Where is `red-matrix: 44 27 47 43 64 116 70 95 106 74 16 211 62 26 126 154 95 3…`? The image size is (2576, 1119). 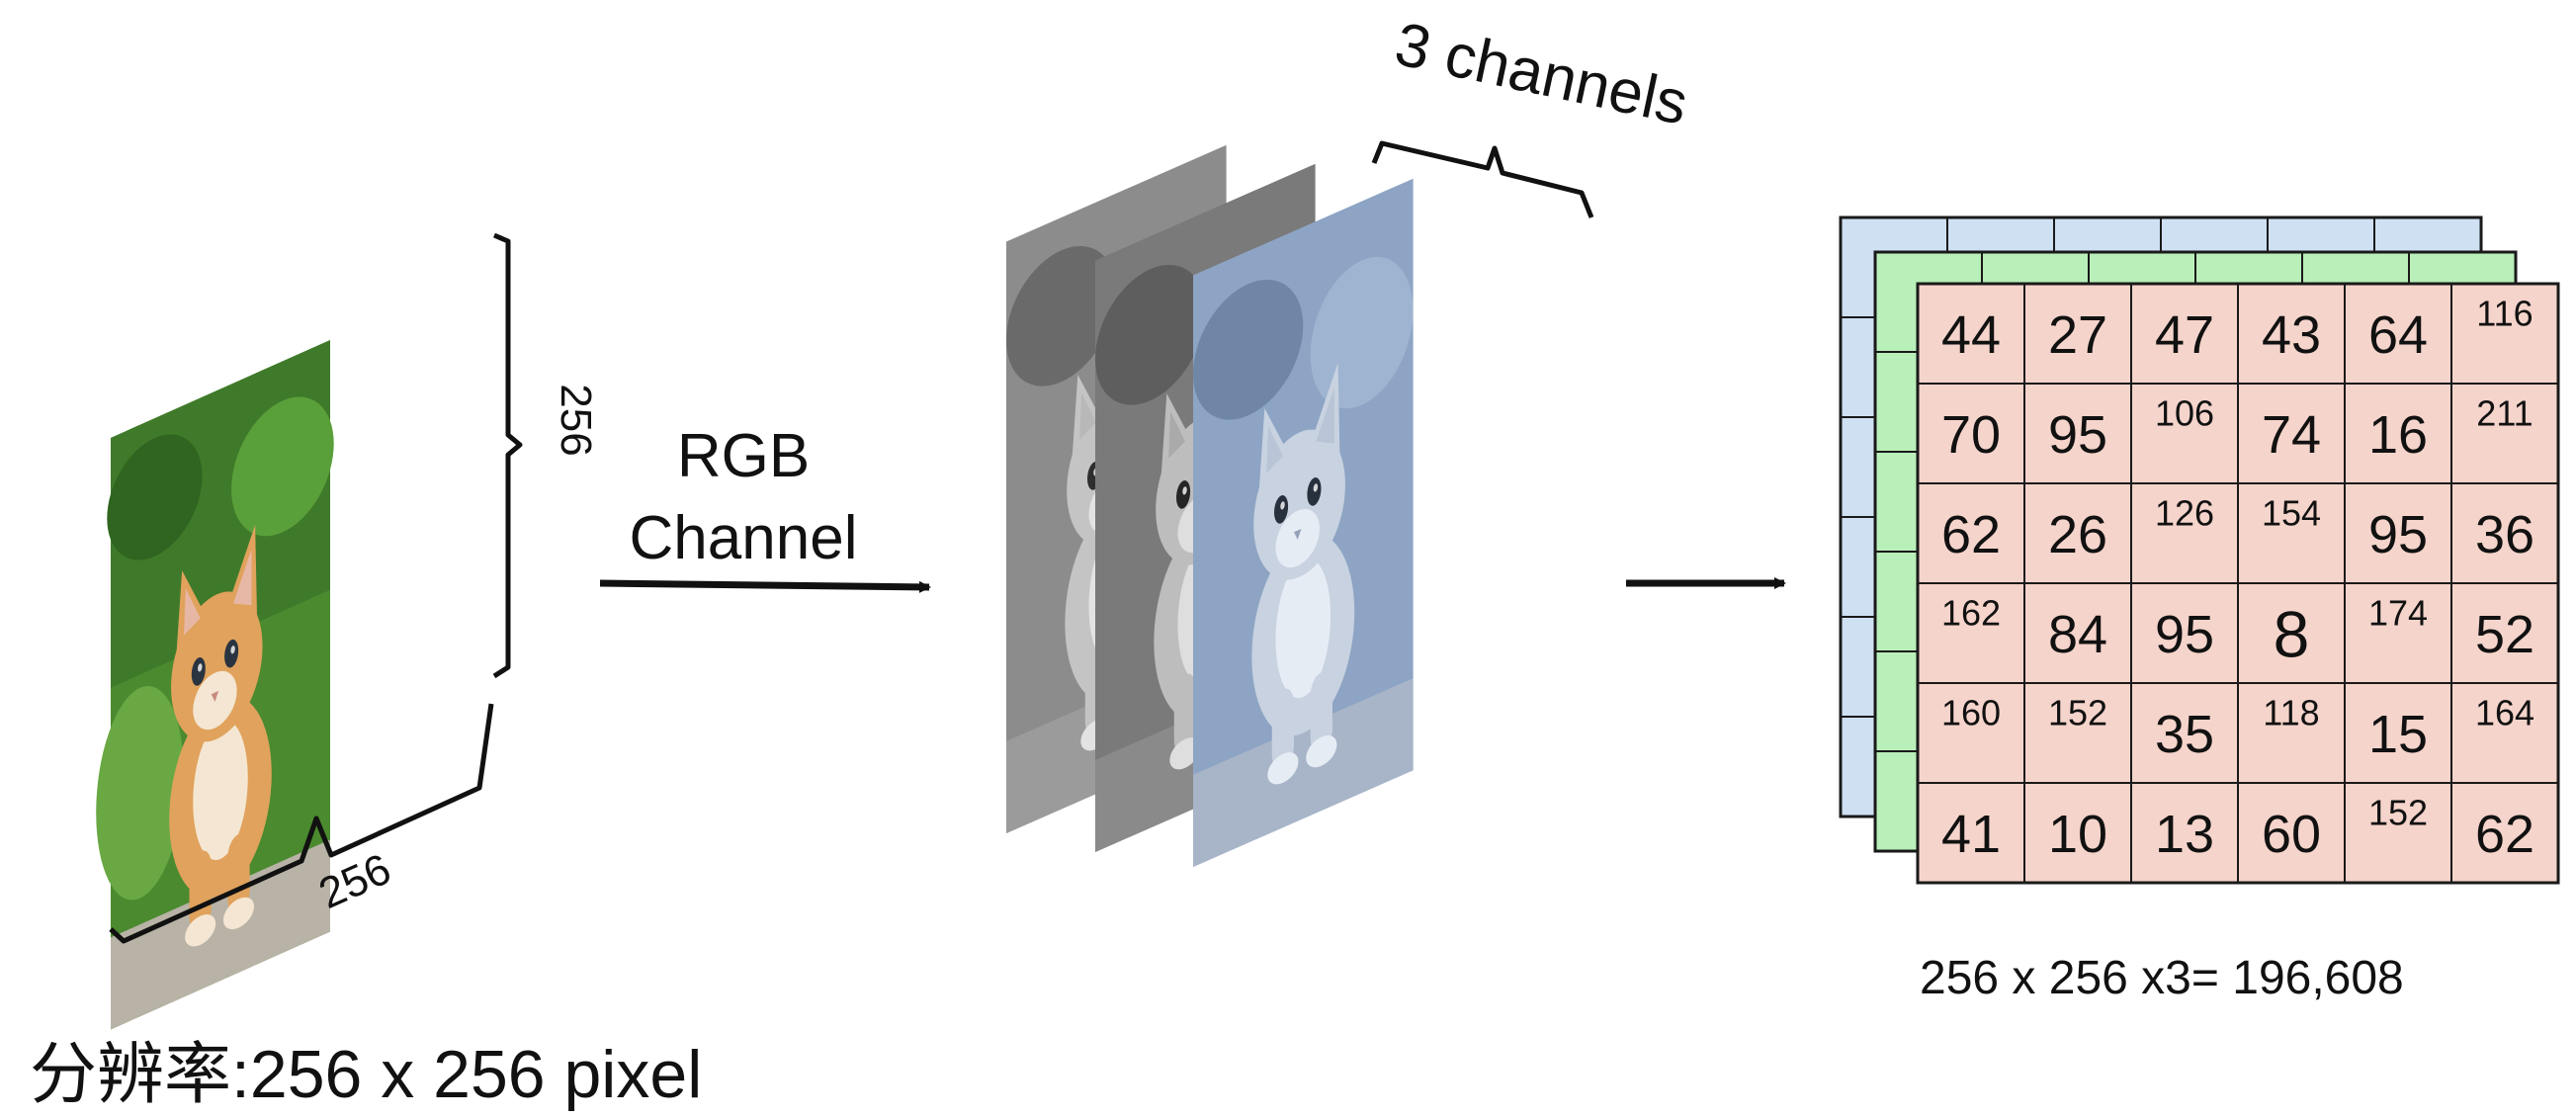 red-matrix: 44 27 47 43 64 116 70 95 106 74 16 211 62 26 126 154 95 3… is located at coordinates (2238, 583).